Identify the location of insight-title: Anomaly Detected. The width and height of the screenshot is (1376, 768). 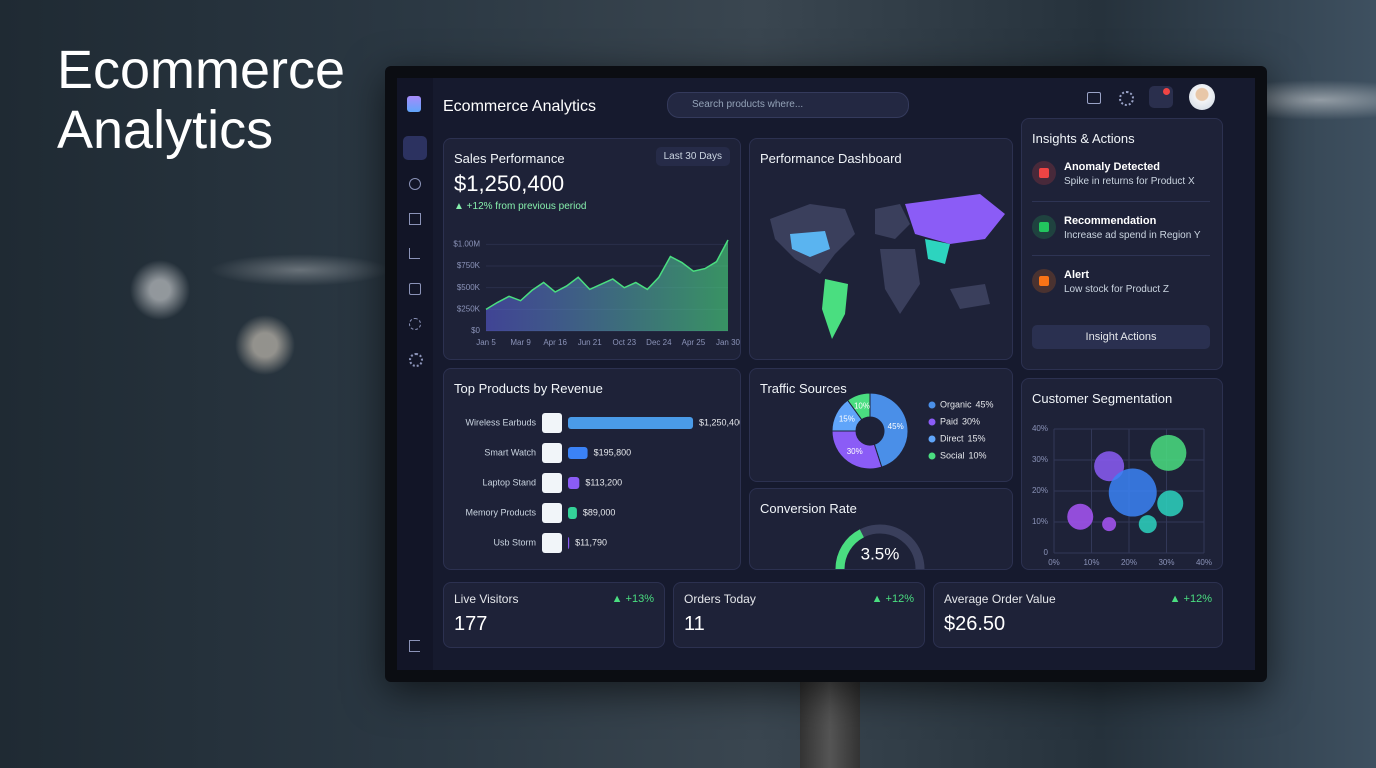
(1112, 167).